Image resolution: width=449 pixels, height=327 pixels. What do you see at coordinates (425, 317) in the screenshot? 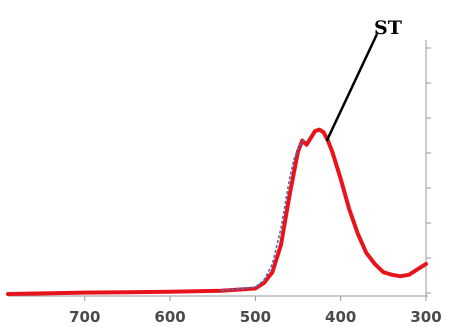
I see `x-tick-label: 300` at bounding box center [425, 317].